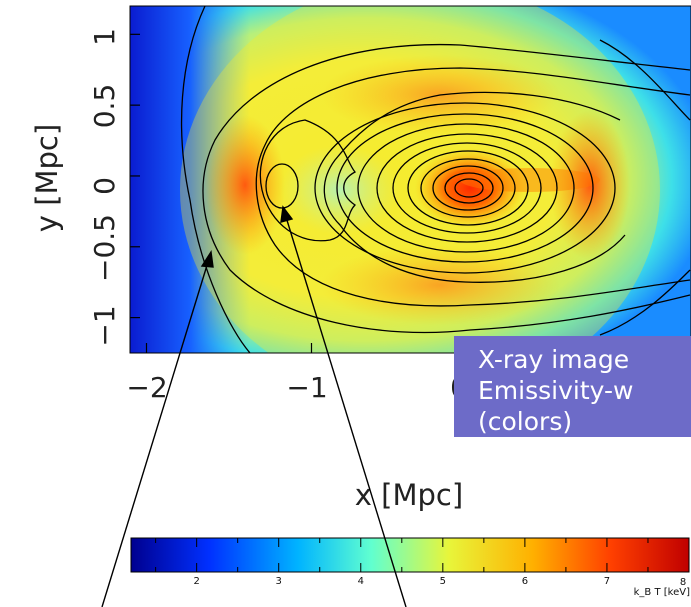  Describe the element at coordinates (584, 359) in the screenshot. I see `annotation-line: X-ray image` at that location.